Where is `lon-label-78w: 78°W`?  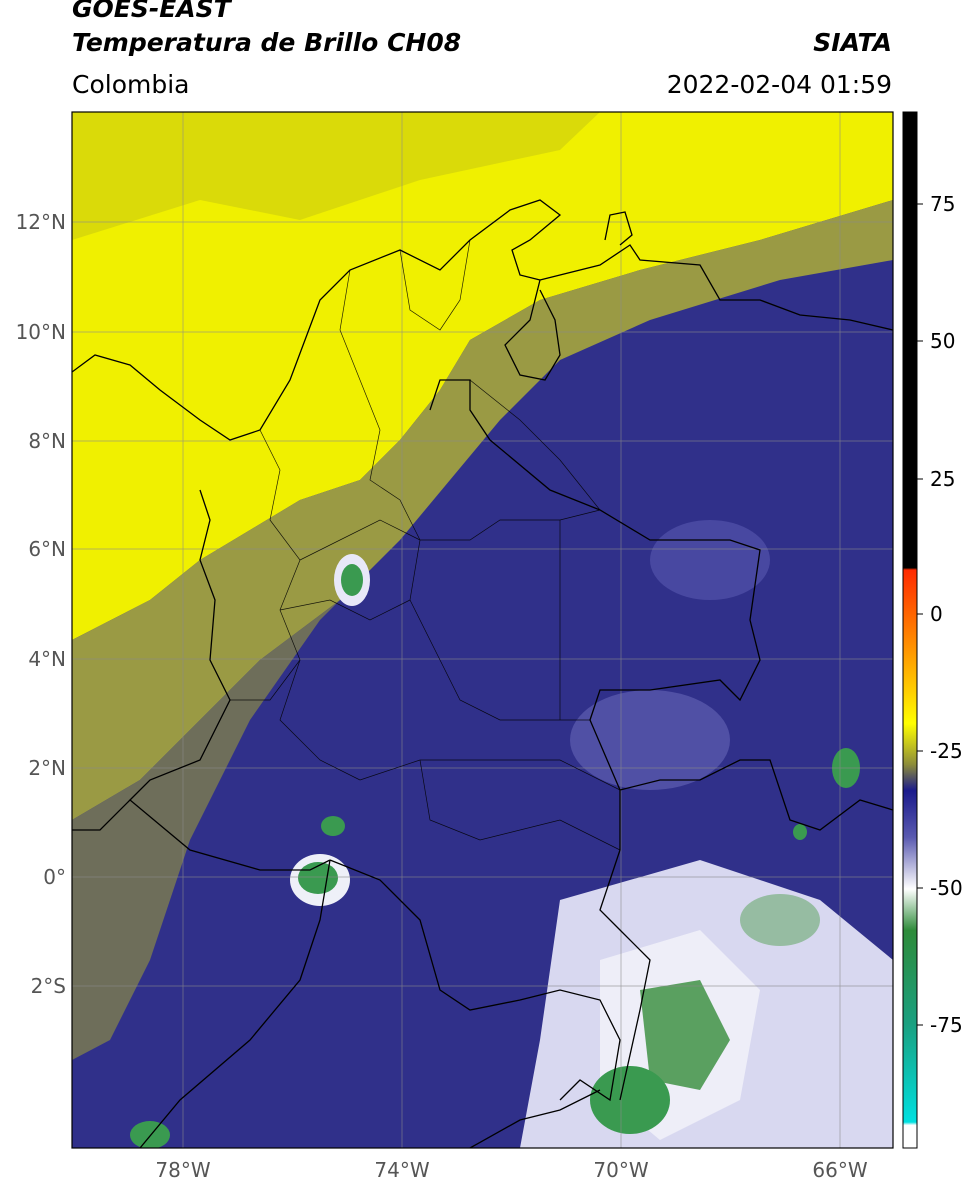
lon-label-78w: 78°W is located at coordinates (183, 1170).